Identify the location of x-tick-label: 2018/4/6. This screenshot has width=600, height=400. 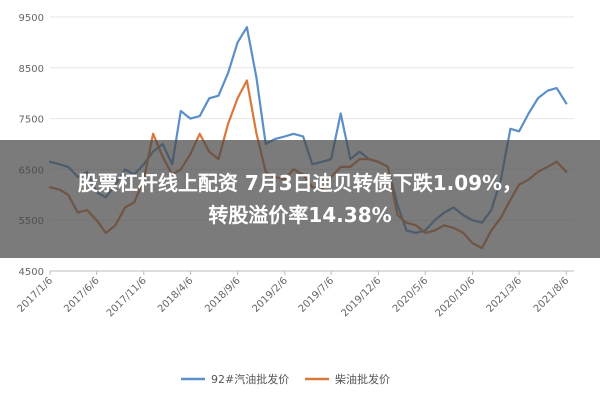
(176, 295).